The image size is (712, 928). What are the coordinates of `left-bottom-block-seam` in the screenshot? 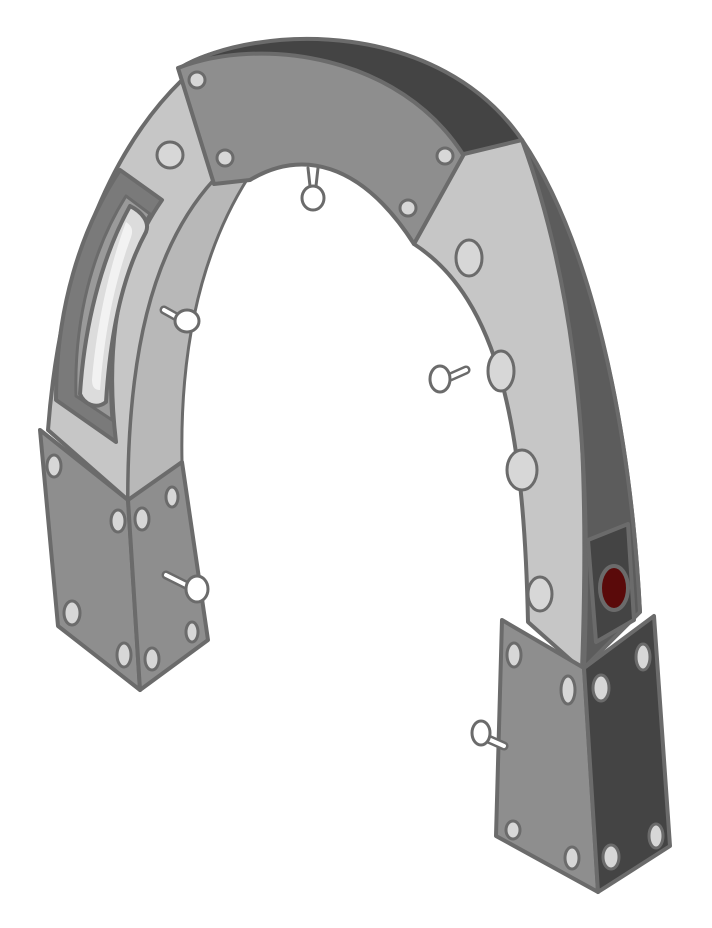 It's located at (134, 595).